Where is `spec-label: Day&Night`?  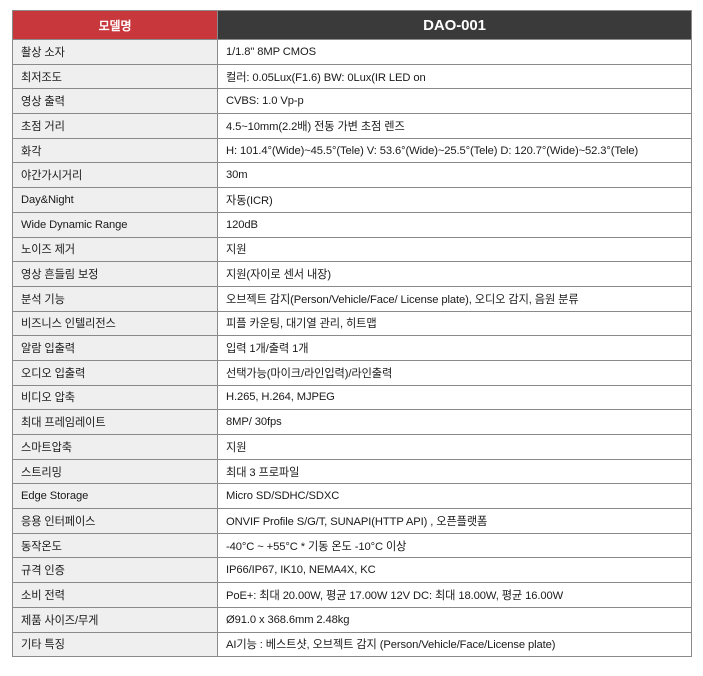 spec-label: Day&Night is located at coordinates (115, 200).